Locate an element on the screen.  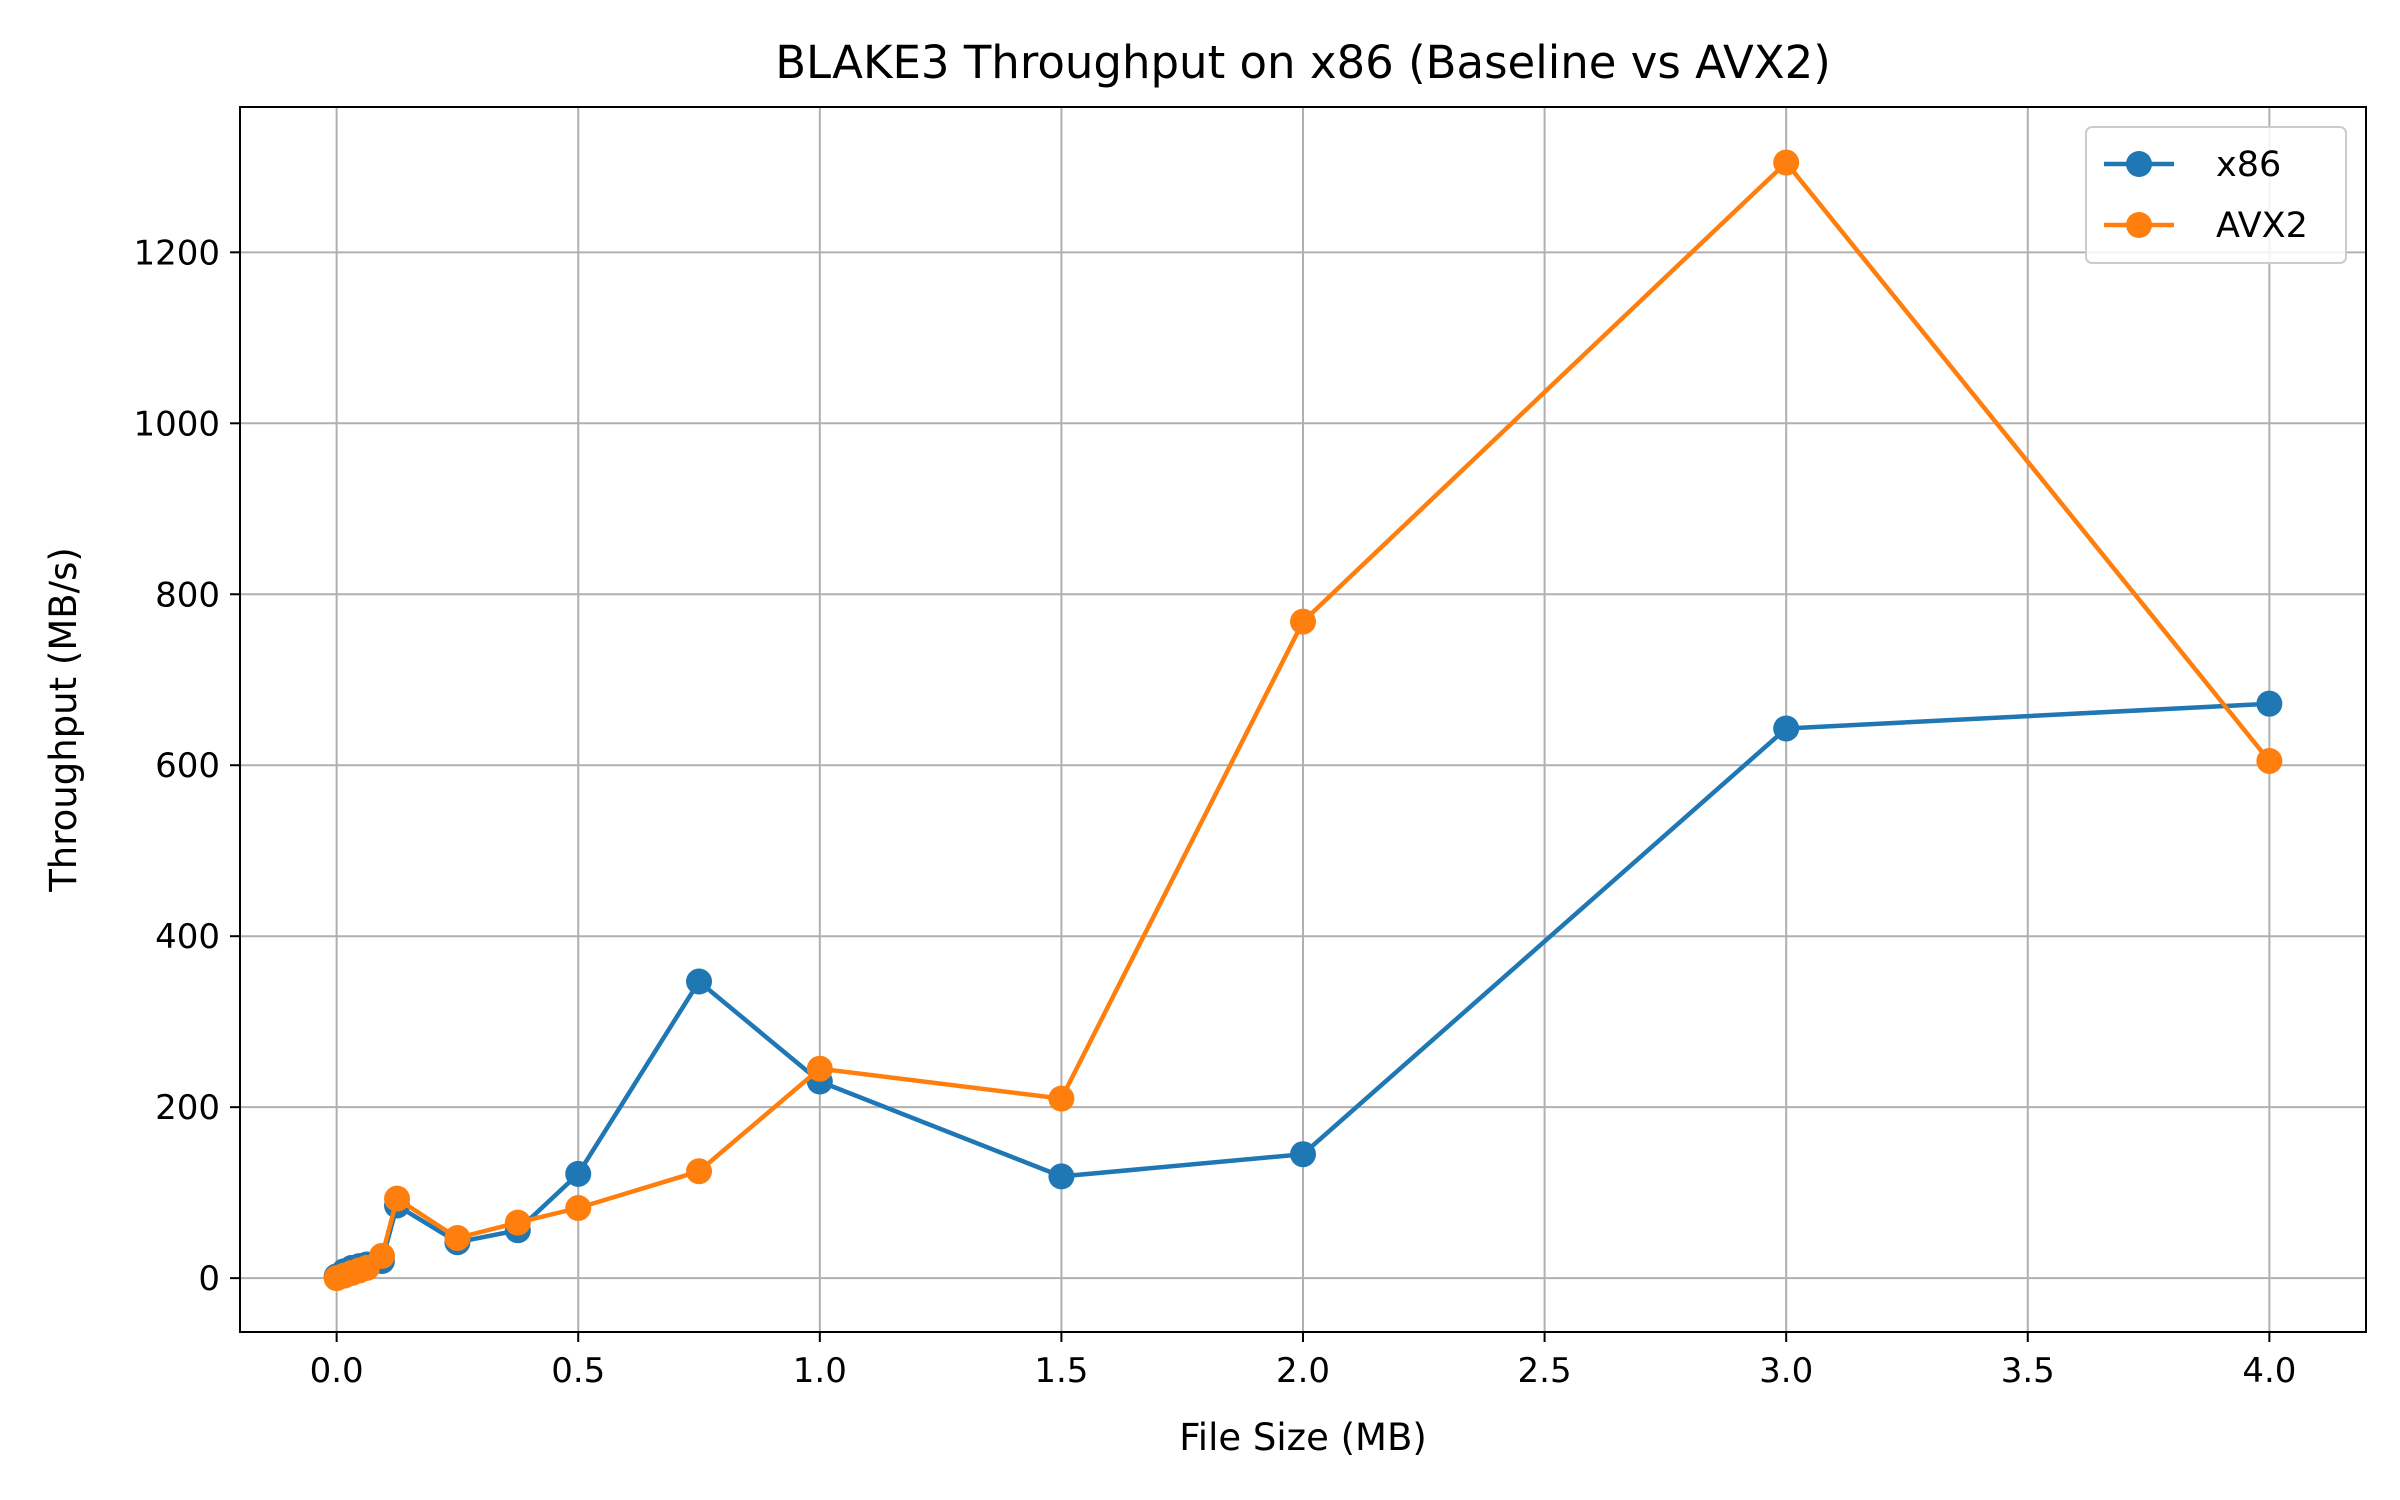
y-tick-label: 600 is located at coordinates (187, 766).